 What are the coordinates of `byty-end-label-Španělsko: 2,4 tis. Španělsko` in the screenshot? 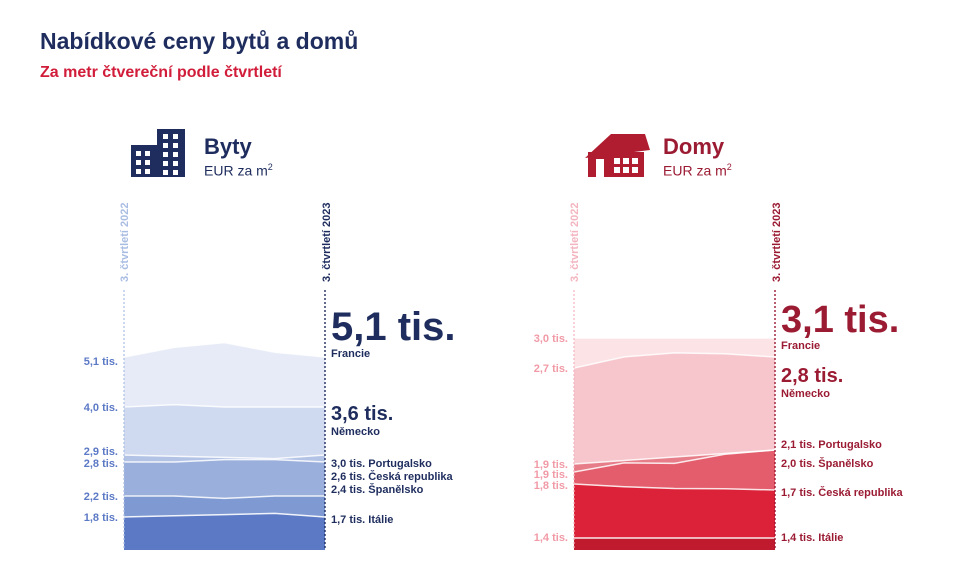 It's located at (377, 489).